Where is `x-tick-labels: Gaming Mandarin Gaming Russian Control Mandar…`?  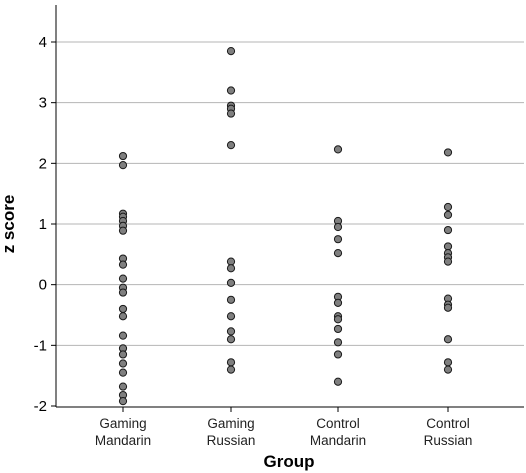 x-tick-labels: Gaming Mandarin Gaming Russian Control Mandar… is located at coordinates (284, 427).